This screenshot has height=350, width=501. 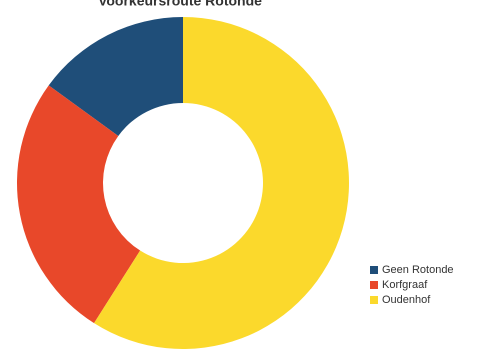 I want to click on donut-slice, so click(x=115, y=76).